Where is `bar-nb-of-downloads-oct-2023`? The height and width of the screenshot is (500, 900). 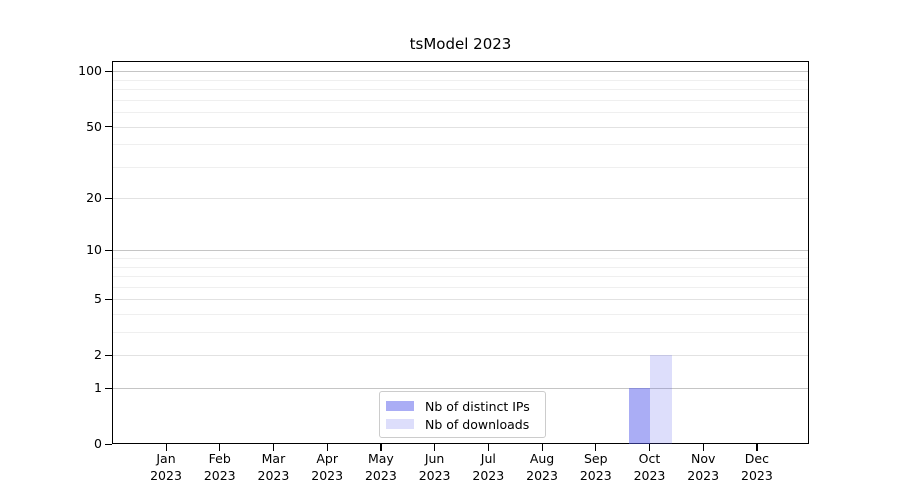 bar-nb-of-downloads-oct-2023 is located at coordinates (661, 399).